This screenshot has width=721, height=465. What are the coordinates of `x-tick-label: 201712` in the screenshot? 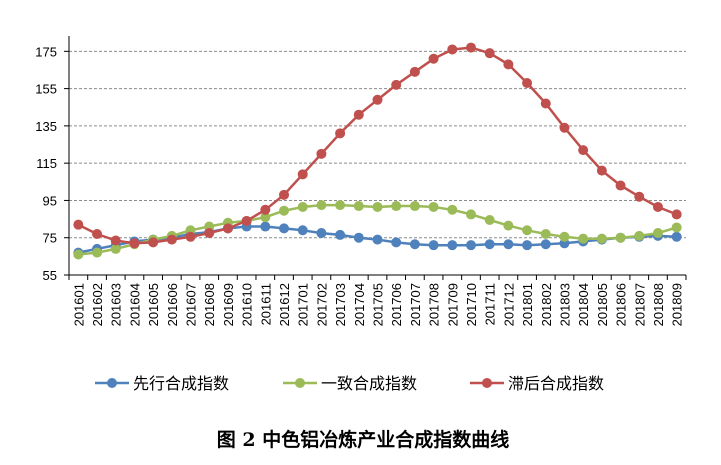 It's located at (508, 304).